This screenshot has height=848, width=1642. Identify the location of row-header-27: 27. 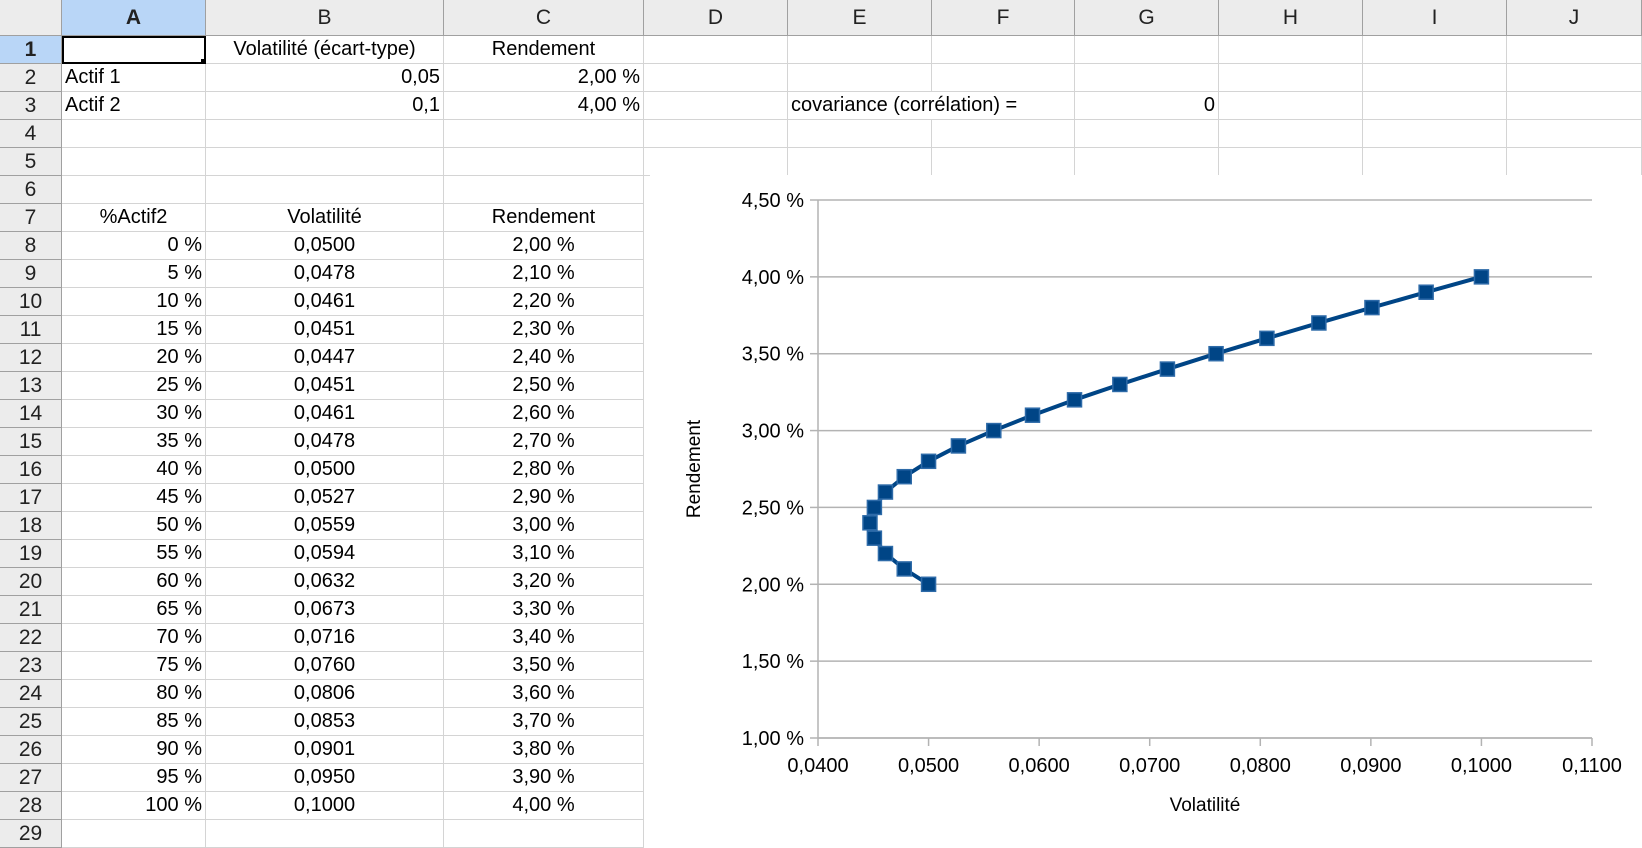
(31, 778).